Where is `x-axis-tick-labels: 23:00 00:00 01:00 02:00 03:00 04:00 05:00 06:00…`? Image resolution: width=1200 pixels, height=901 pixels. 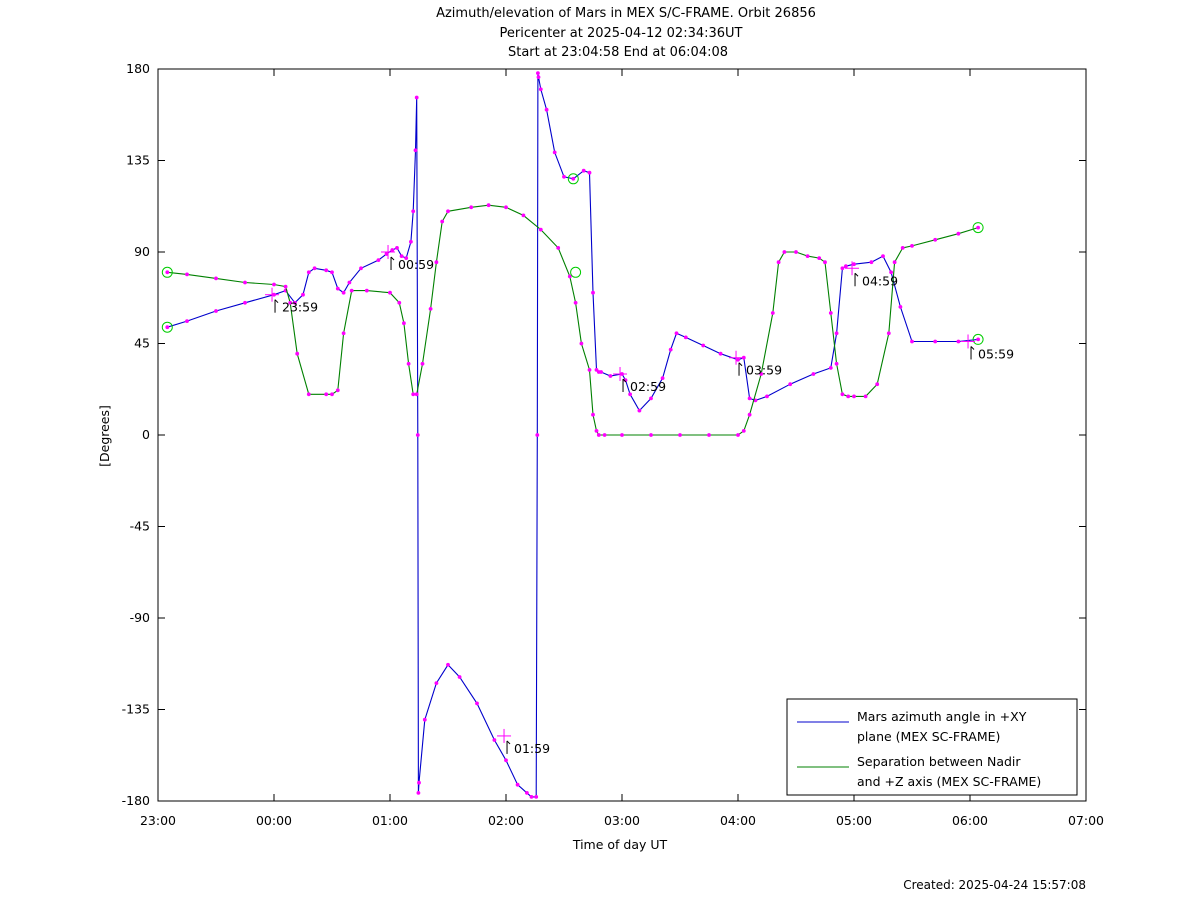
x-axis-tick-labels: 23:00 00:00 01:00 02:00 03:00 04:00 05:00 06:00… is located at coordinates (622, 820).